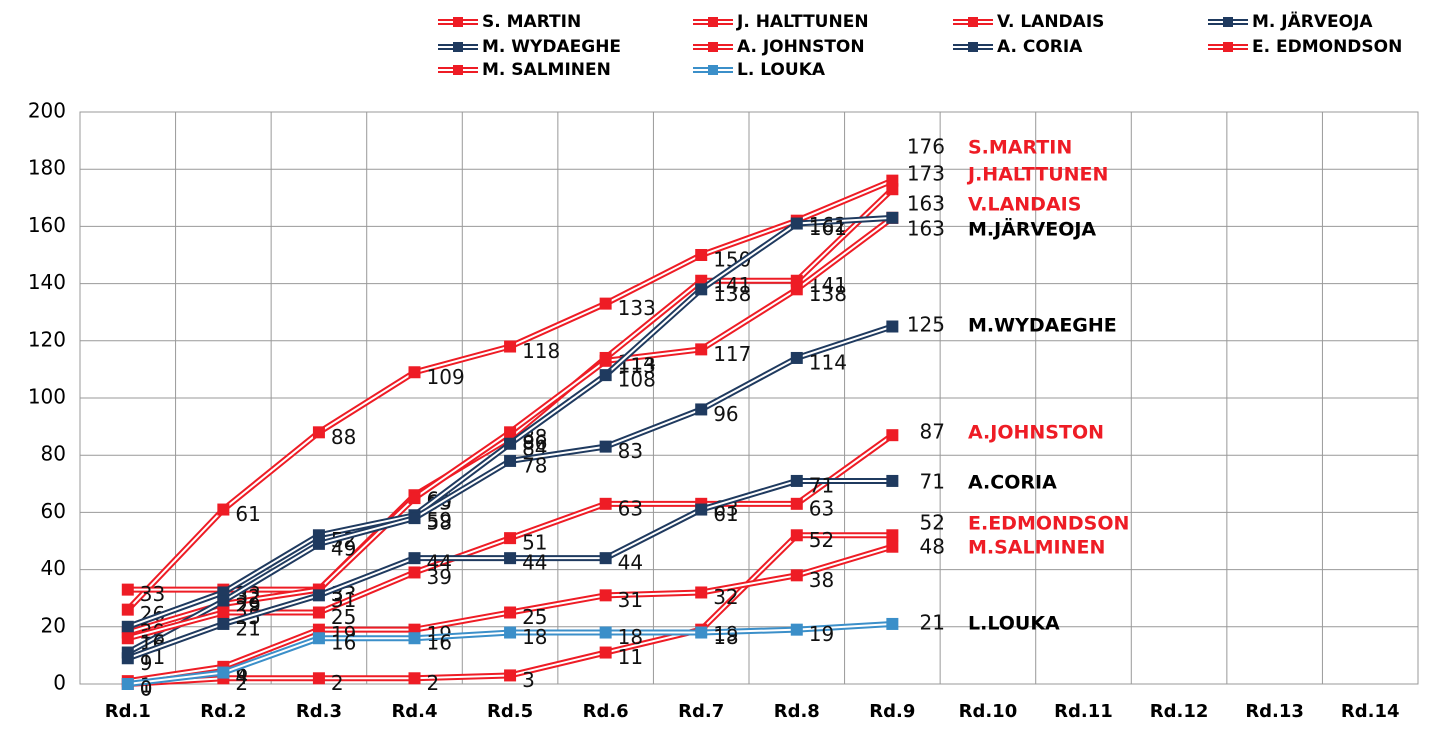 This screenshot has height=741, width=1435. I want to click on legend-label: S. MARTIN, so click(531, 22).